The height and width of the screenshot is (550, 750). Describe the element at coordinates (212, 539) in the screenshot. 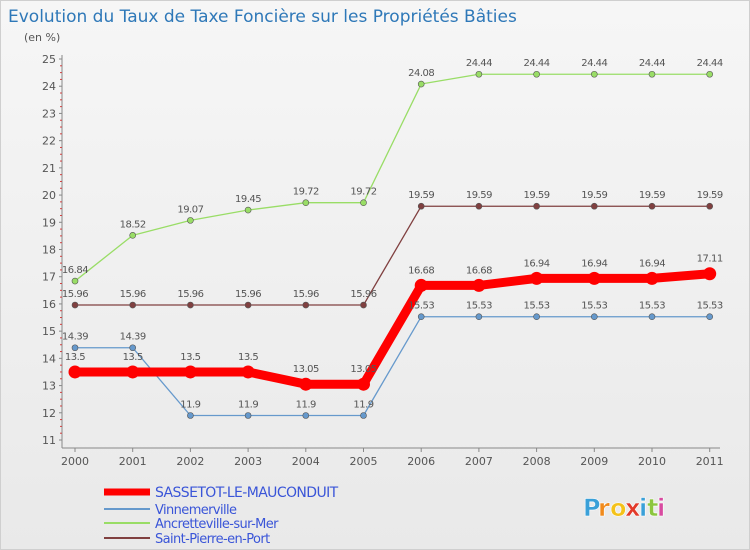

I see `legend-label: Saint-Pierre-en-Port` at that location.